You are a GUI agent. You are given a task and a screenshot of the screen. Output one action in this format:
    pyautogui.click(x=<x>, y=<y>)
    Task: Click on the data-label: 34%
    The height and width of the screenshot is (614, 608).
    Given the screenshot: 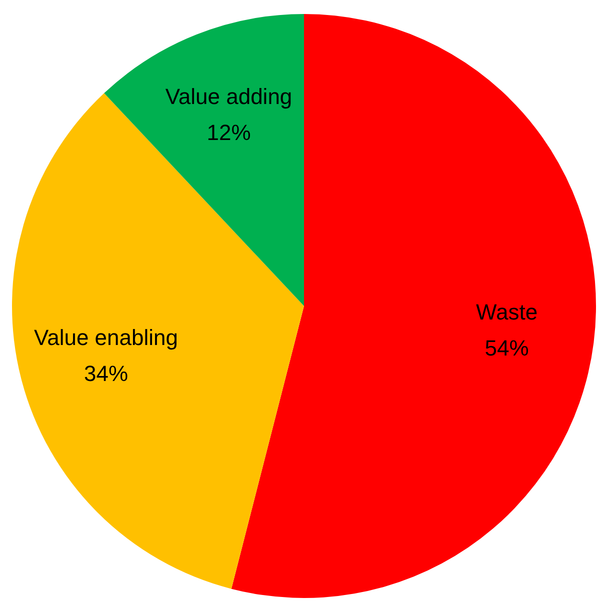 What is the action you would take?
    pyautogui.click(x=106, y=373)
    